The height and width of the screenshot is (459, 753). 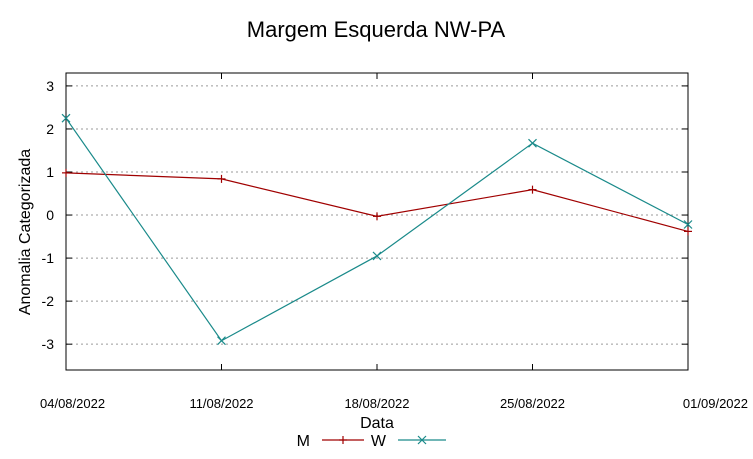 I want to click on y-axis-label: Anomalia Categorizada, so click(x=25, y=232).